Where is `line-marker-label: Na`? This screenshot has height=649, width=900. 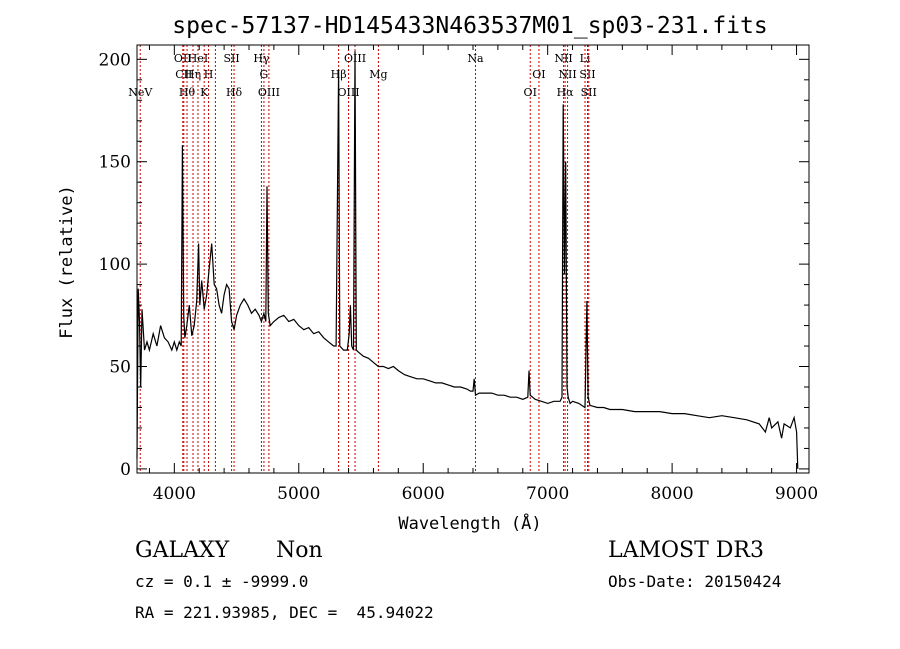 line-marker-label: Na is located at coordinates (475, 58).